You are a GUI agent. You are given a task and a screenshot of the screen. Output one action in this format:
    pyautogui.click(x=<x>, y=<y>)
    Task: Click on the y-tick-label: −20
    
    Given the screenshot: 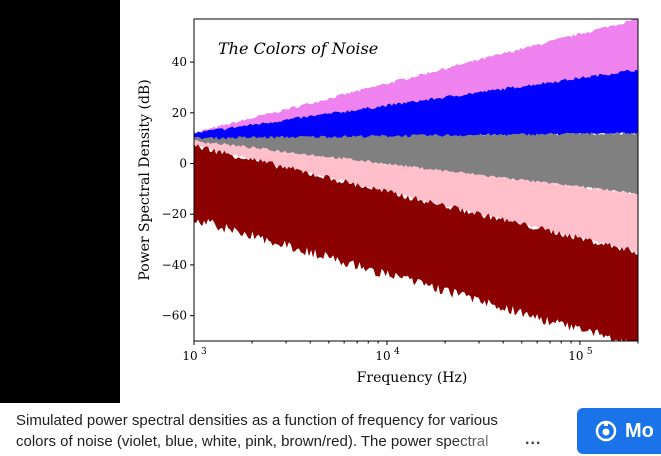 What is the action you would take?
    pyautogui.click(x=174, y=214)
    